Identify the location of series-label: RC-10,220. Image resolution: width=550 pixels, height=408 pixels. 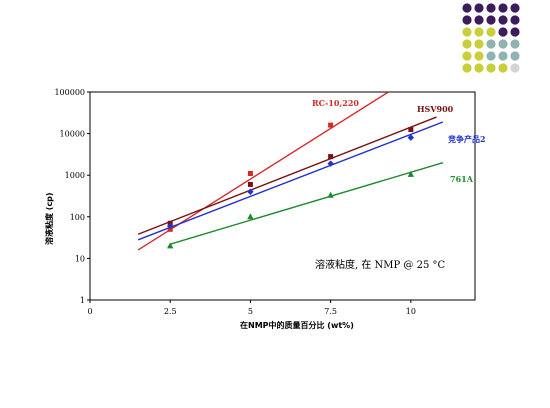
(335, 103).